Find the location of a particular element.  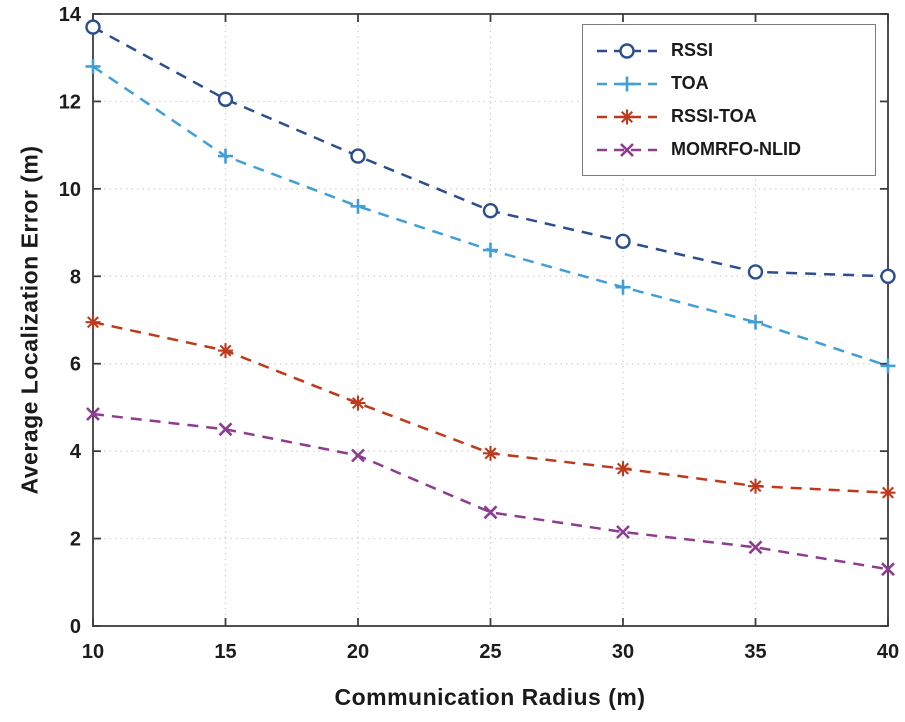

y-tick-label: 2 is located at coordinates (75, 540).